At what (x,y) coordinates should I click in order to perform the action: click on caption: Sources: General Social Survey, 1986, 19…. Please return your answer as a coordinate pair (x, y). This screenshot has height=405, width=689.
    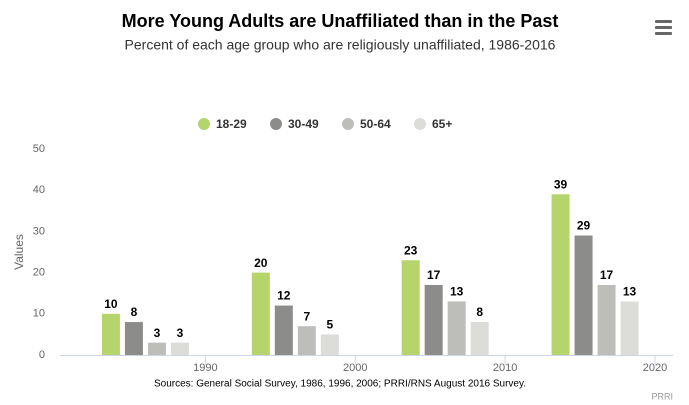
    Looking at the image, I should click on (340, 384).